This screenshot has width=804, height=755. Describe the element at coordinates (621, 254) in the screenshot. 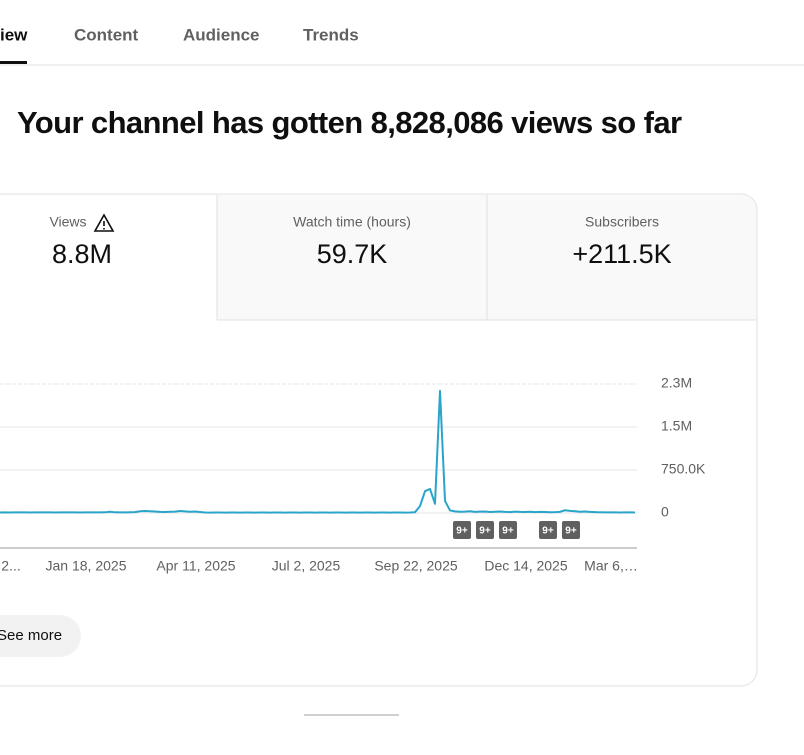

I see `metric-value: +211.5K` at that location.